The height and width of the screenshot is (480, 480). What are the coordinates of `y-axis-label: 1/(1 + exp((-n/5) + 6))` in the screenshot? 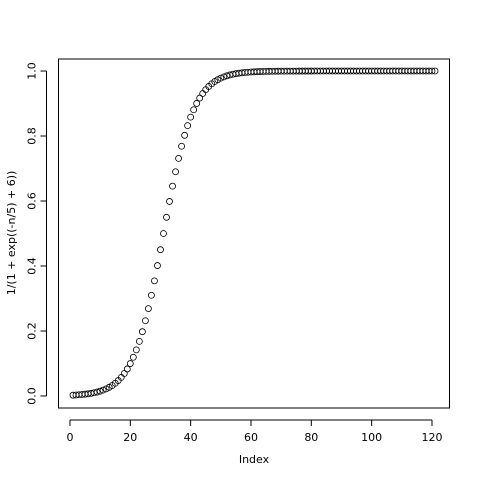 It's located at (11, 233).